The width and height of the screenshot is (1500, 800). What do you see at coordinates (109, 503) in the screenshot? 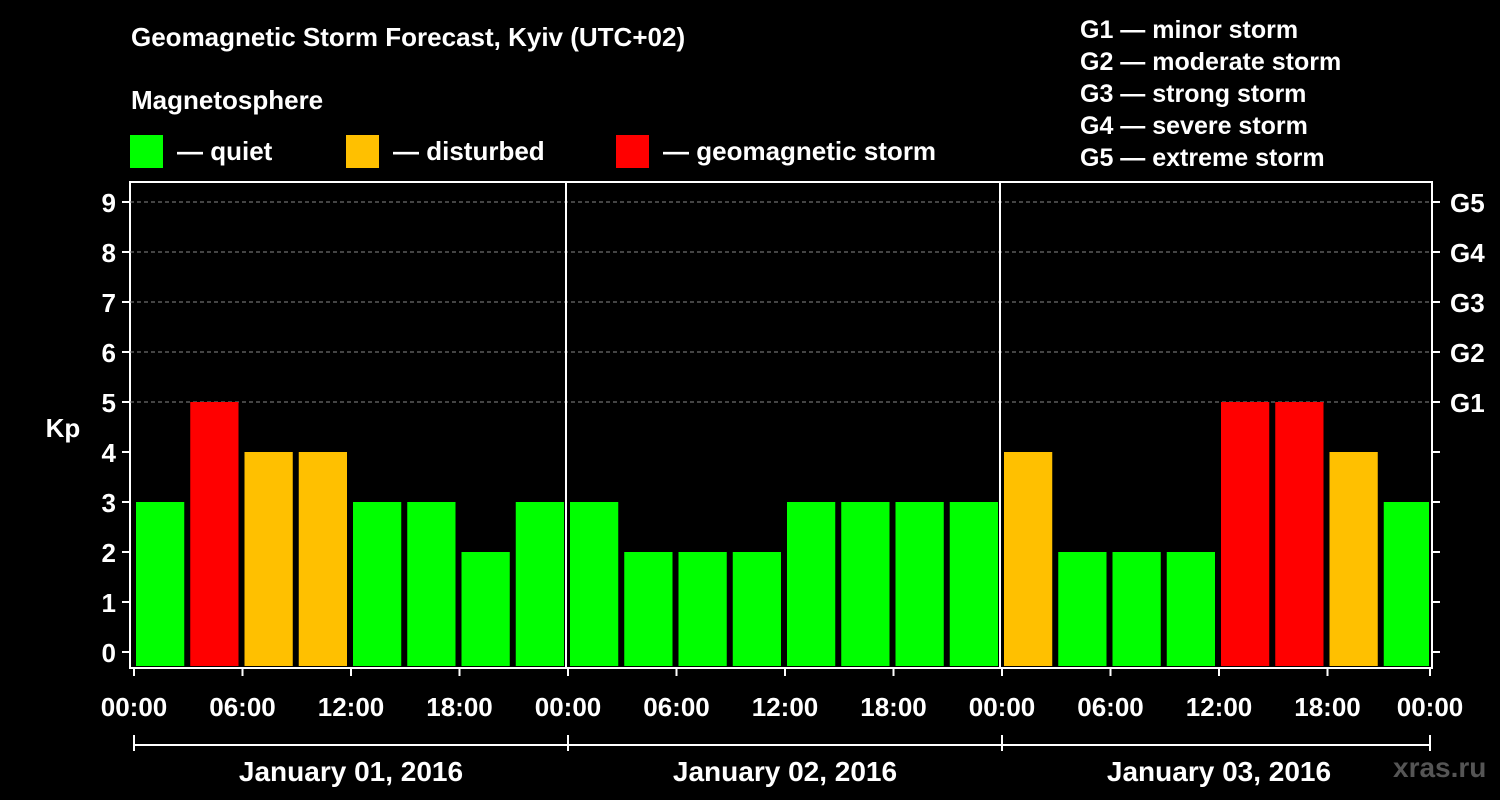
I see `y-tick-label: 3` at bounding box center [109, 503].